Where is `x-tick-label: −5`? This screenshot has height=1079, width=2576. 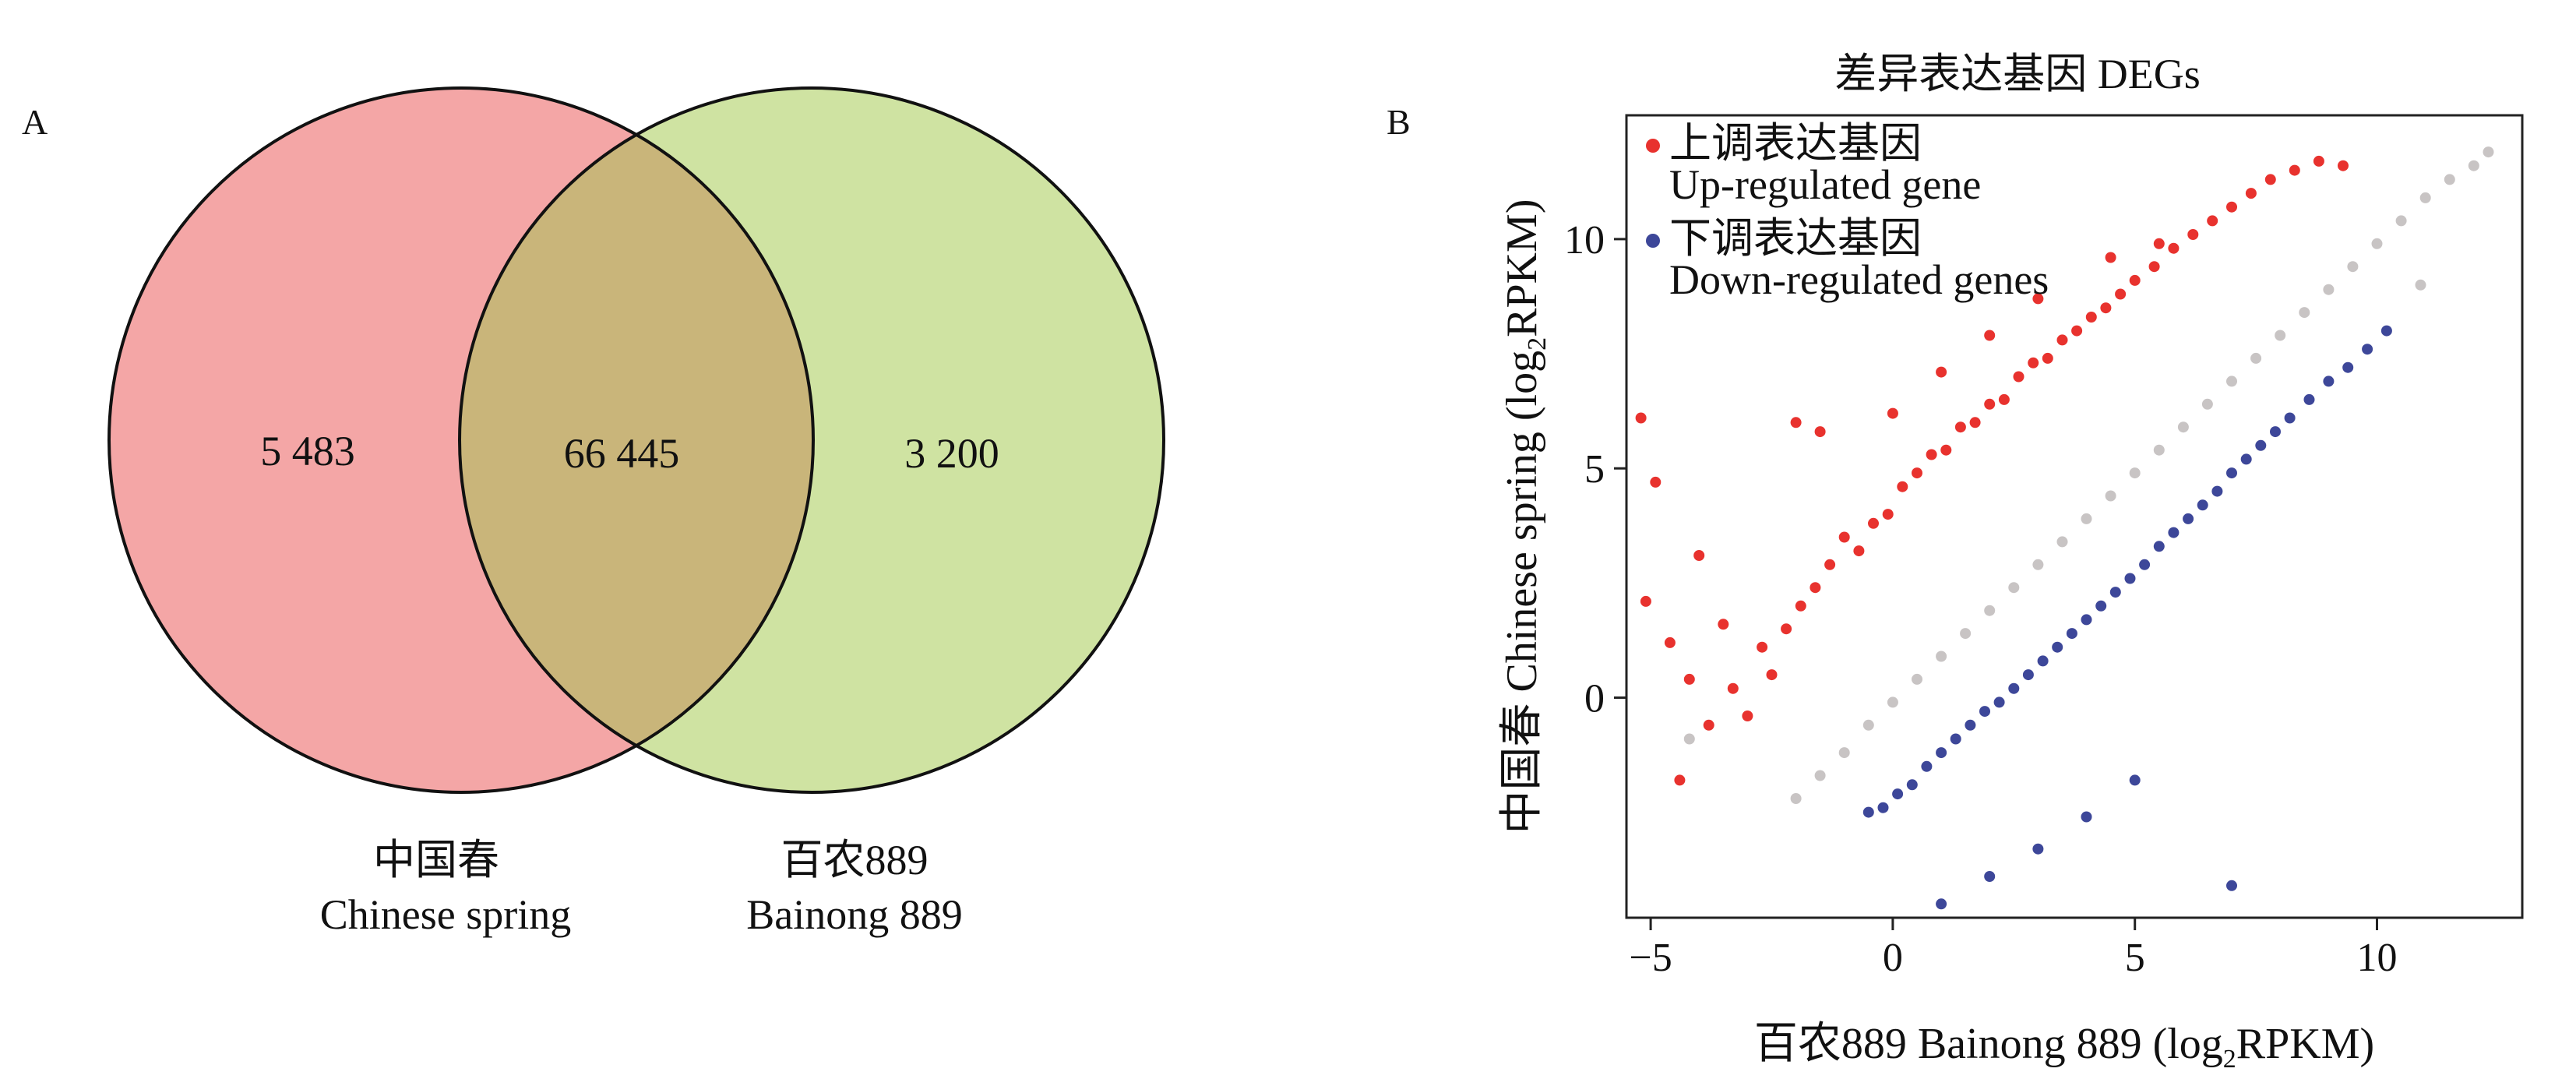
x-tick-label: −5 is located at coordinates (1650, 958).